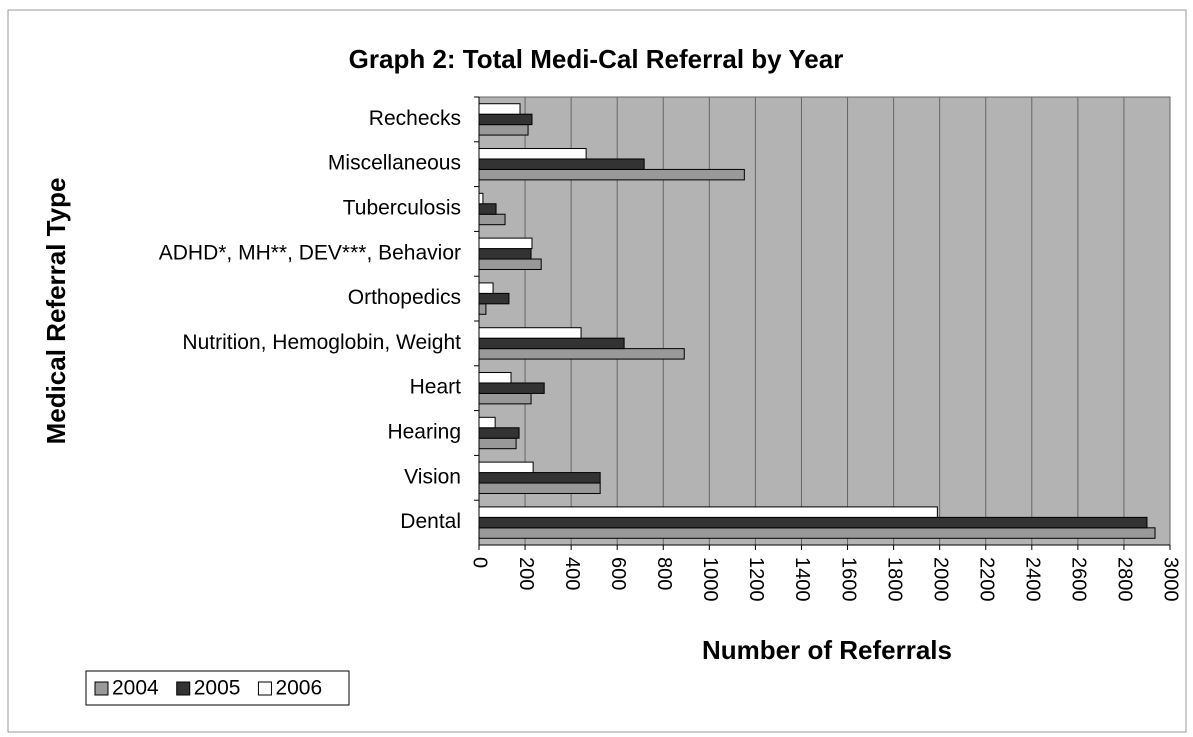 This screenshot has height=737, width=1193. What do you see at coordinates (436, 387) in the screenshot?
I see `y-tick-label: Heart` at bounding box center [436, 387].